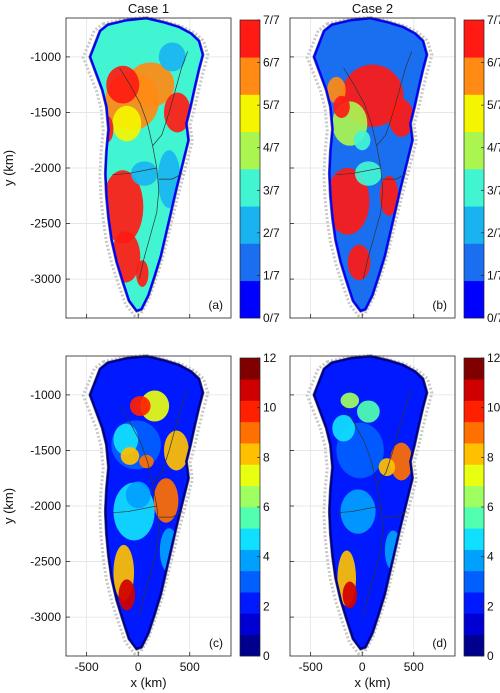 Image resolution: width=500 pixels, height=693 pixels. What do you see at coordinates (493, 63) in the screenshot?
I see `colorbar-tick-label: 6/7` at bounding box center [493, 63].